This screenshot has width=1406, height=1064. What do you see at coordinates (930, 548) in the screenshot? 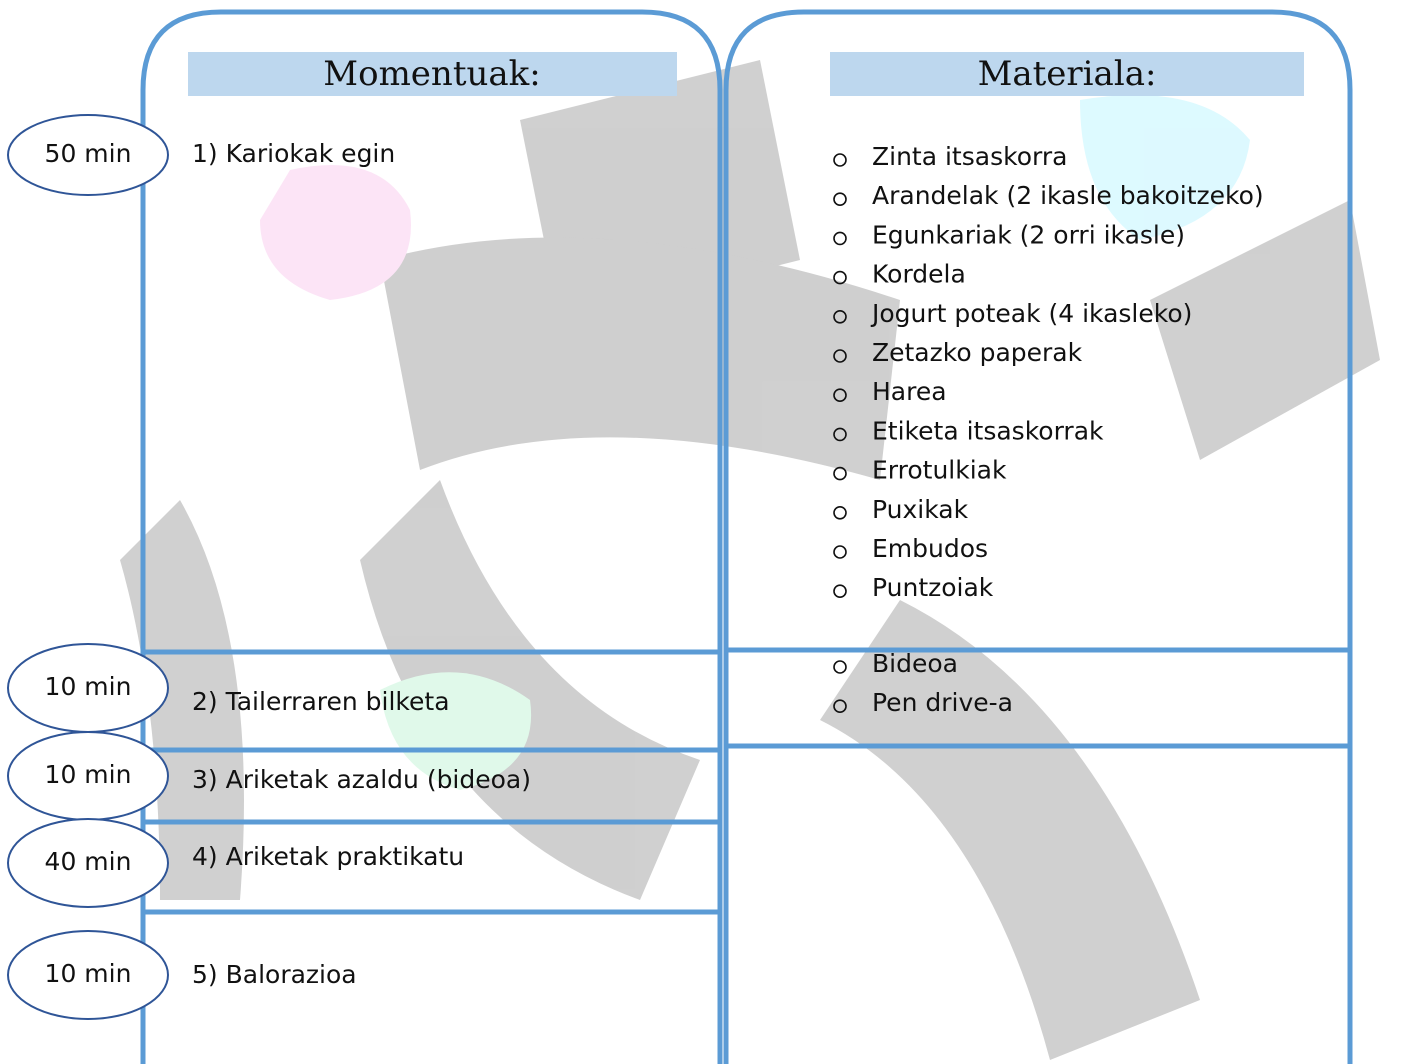
I see `material-item: Embudos` at bounding box center [930, 548].